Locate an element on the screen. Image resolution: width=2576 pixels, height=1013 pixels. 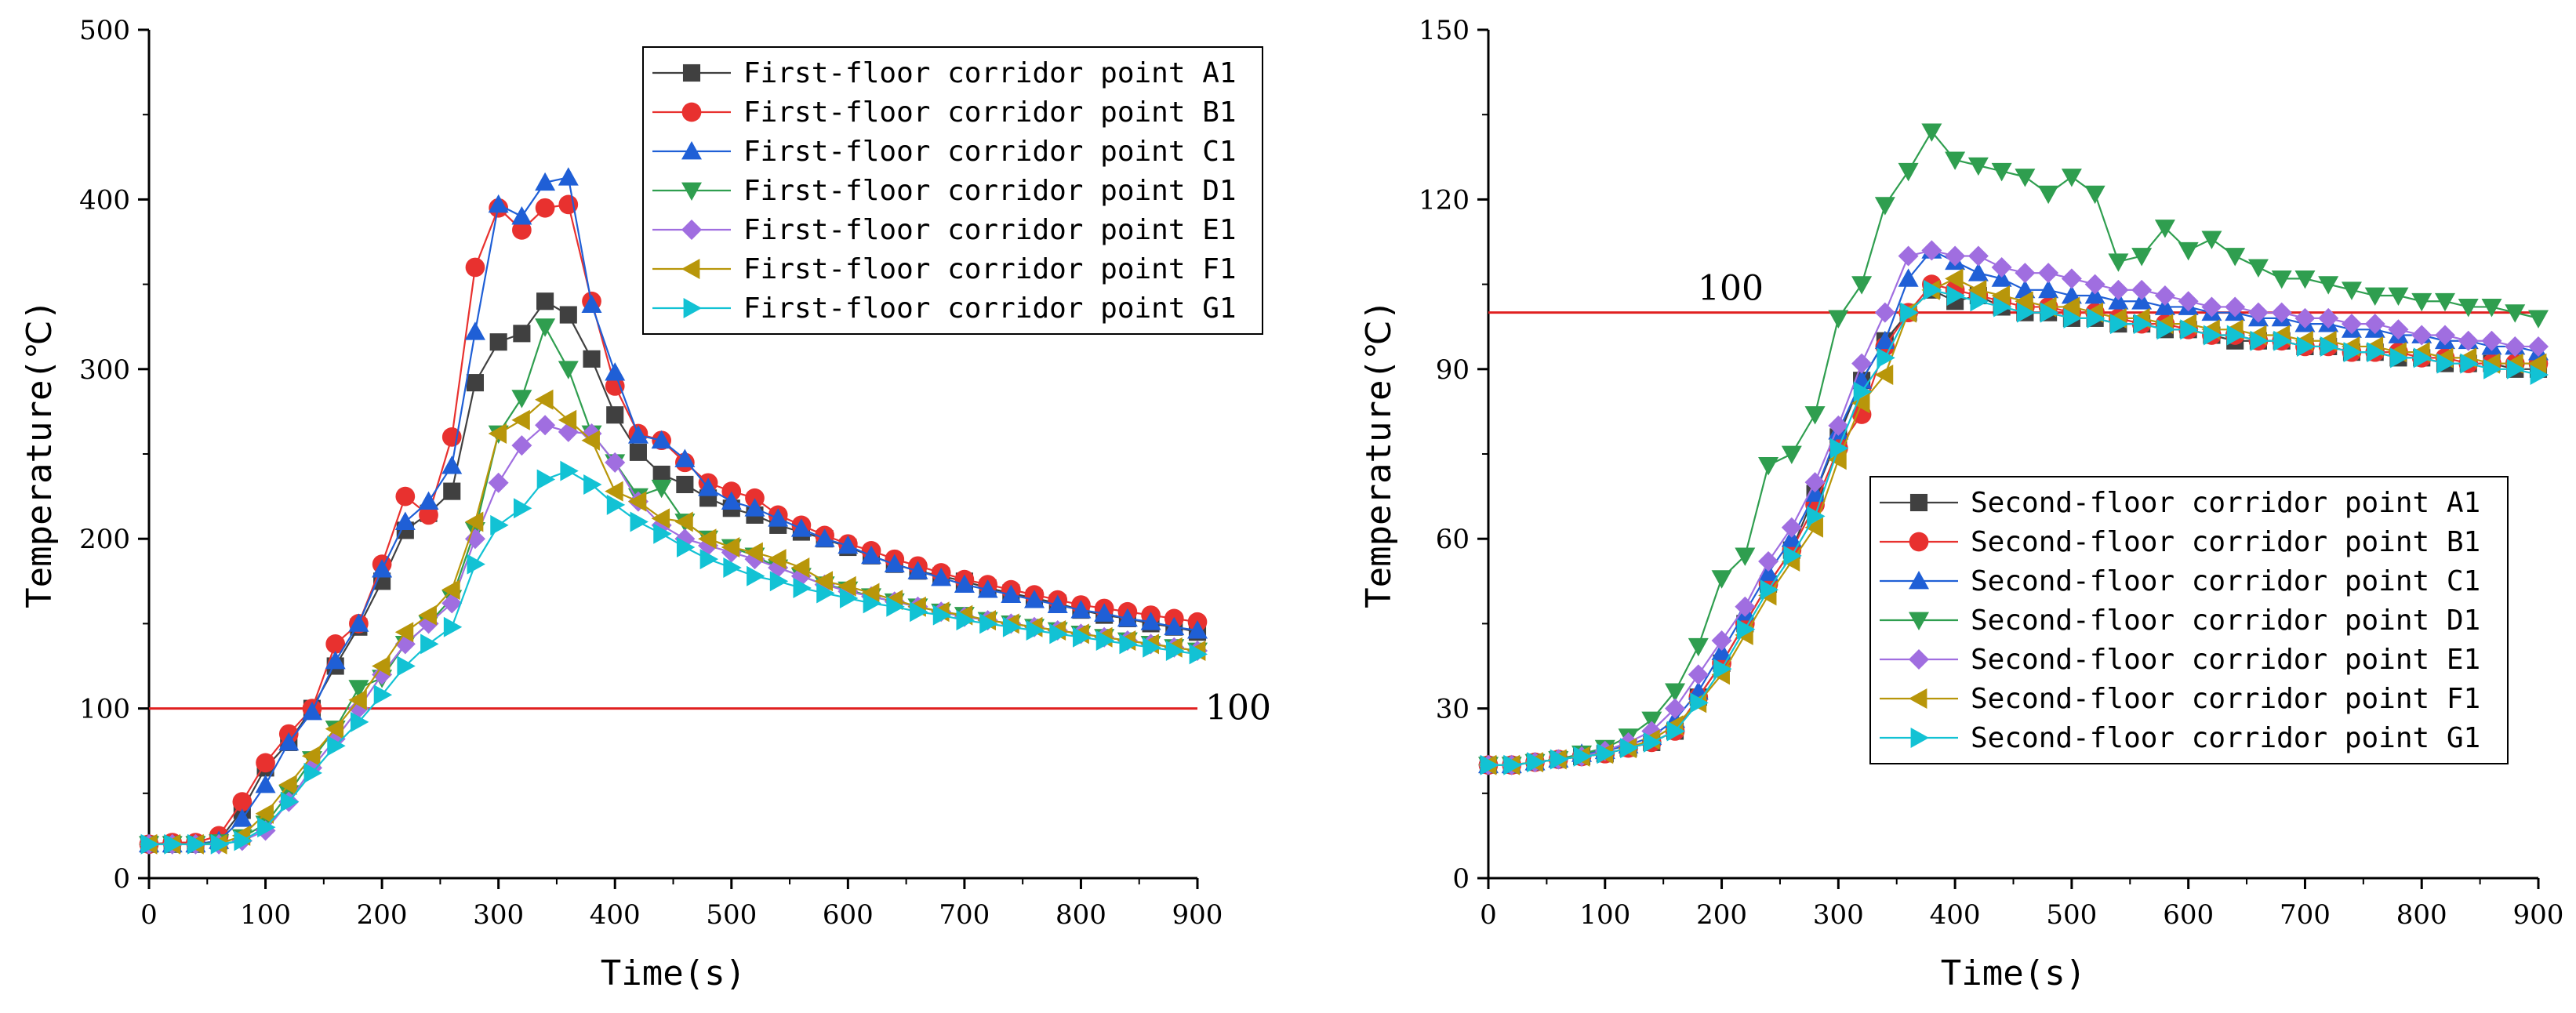
x-tick-label: 600 is located at coordinates (848, 915).